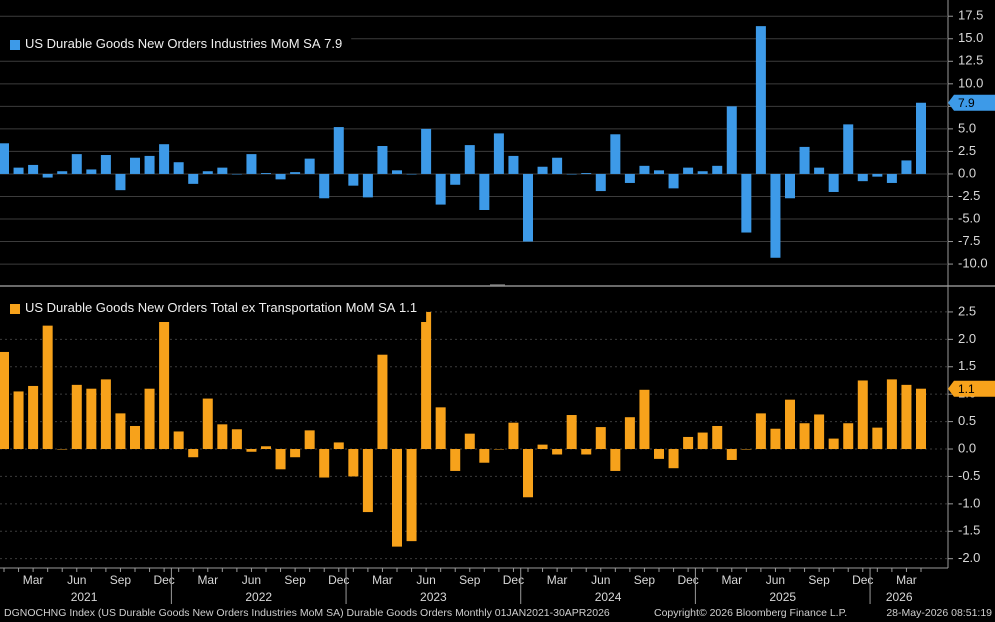  What do you see at coordinates (84, 597) in the screenshot?
I see `year-label: 2021` at bounding box center [84, 597].